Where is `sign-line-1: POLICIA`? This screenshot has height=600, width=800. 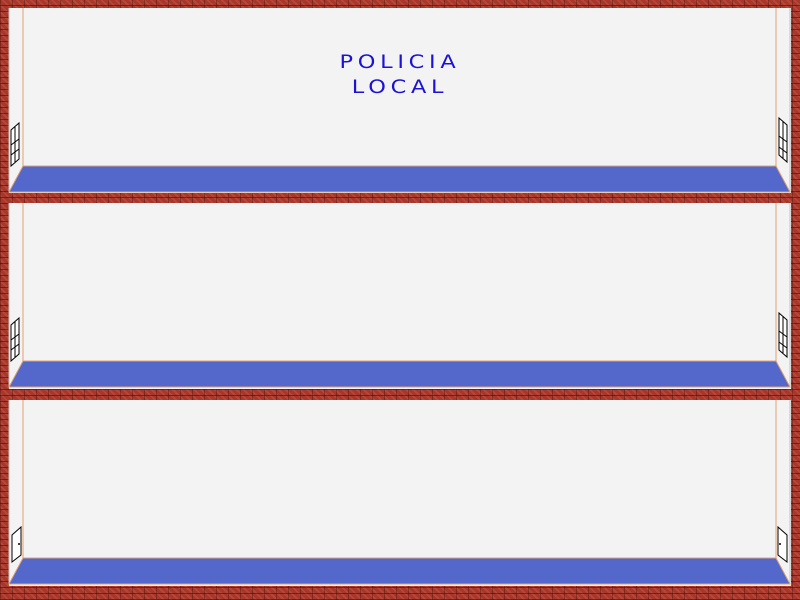
sign-line-1: POLICIA is located at coordinates (400, 62).